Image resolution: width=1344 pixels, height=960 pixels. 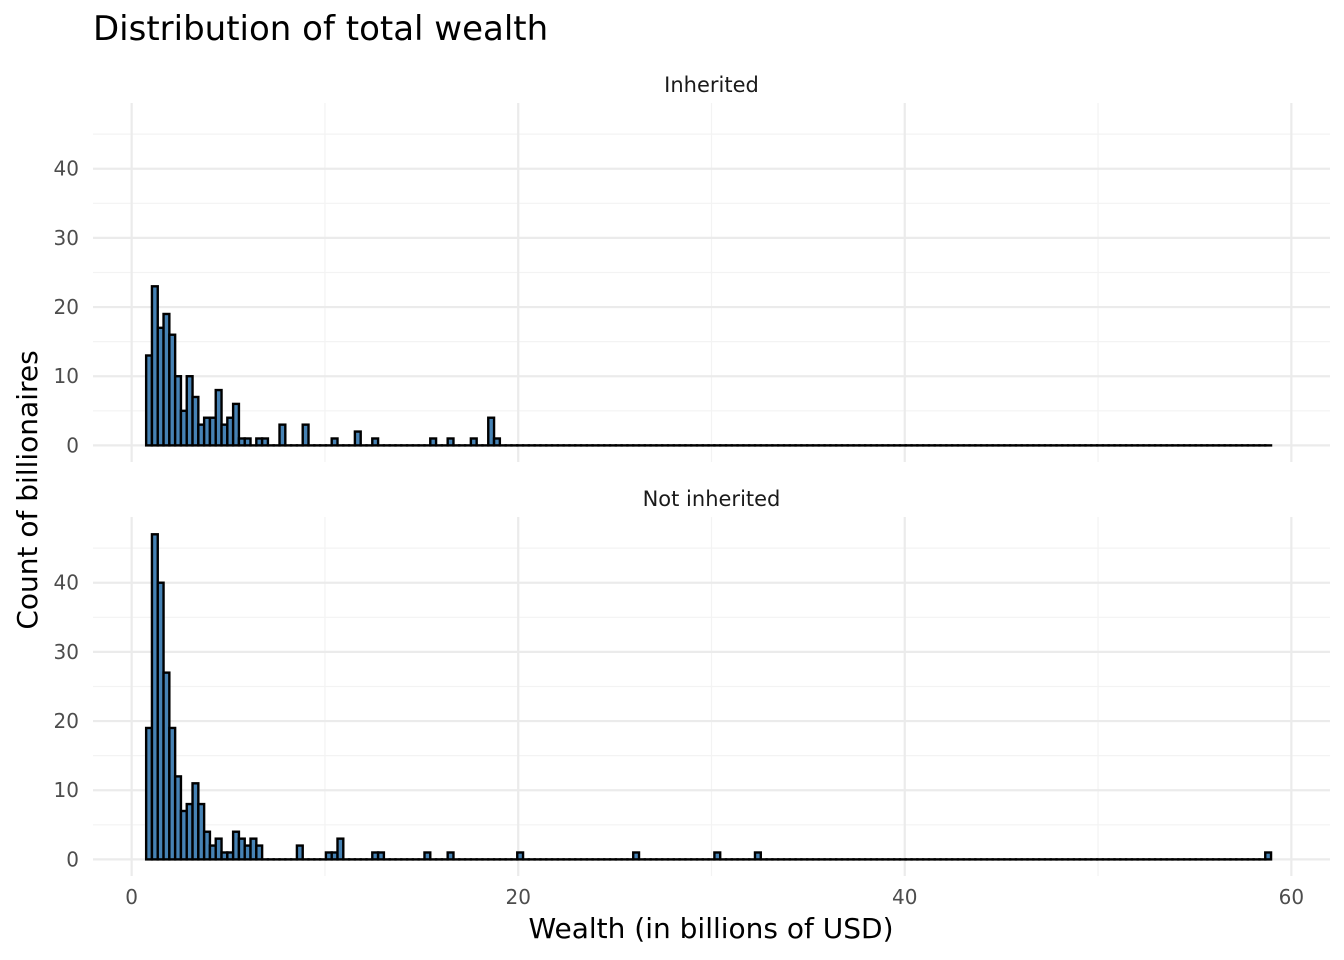 I want to click on facet-strip-label: Not inherited, so click(x=712, y=499).